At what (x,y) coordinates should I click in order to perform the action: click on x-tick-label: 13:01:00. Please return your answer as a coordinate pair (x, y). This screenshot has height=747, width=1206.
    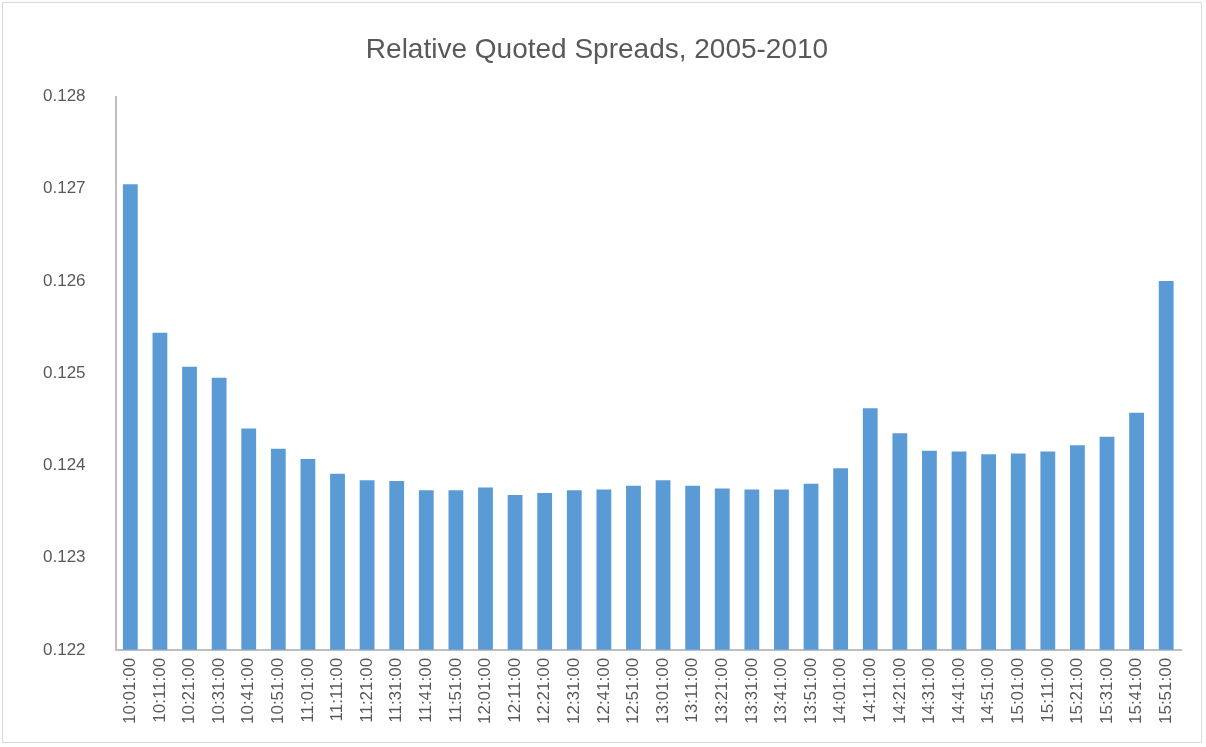
    Looking at the image, I should click on (662, 691).